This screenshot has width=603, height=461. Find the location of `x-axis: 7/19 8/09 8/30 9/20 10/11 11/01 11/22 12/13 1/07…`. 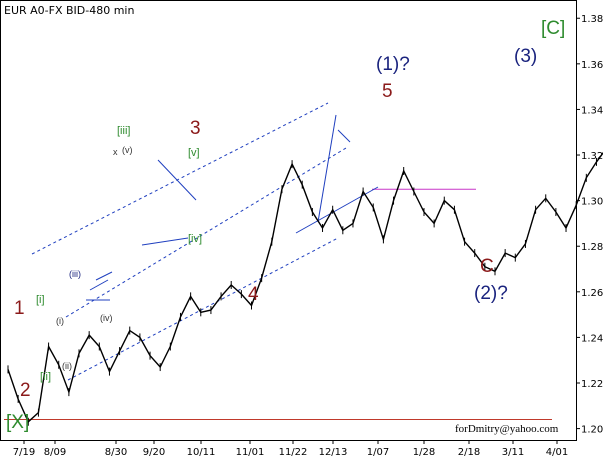

x-axis: 7/19 8/09 8/30 9/20 10/11 11/01 11/22 12/13 1/07… is located at coordinates (290, 449).